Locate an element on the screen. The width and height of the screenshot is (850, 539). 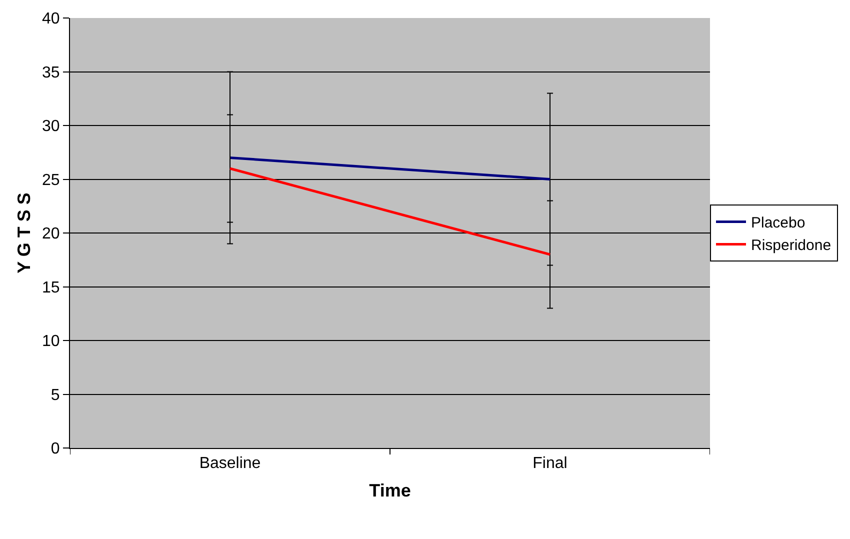
y-tick-label: 10 is located at coordinates (51, 341).